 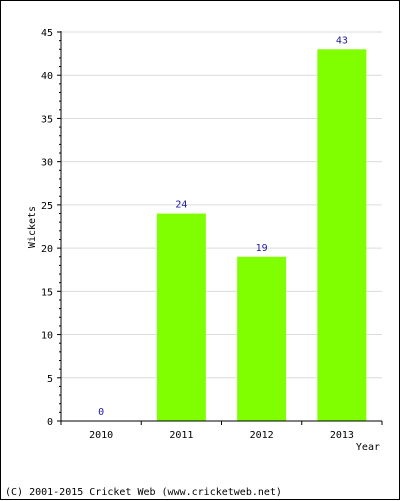 What do you see at coordinates (181, 317) in the screenshot?
I see `bar-2011` at bounding box center [181, 317].